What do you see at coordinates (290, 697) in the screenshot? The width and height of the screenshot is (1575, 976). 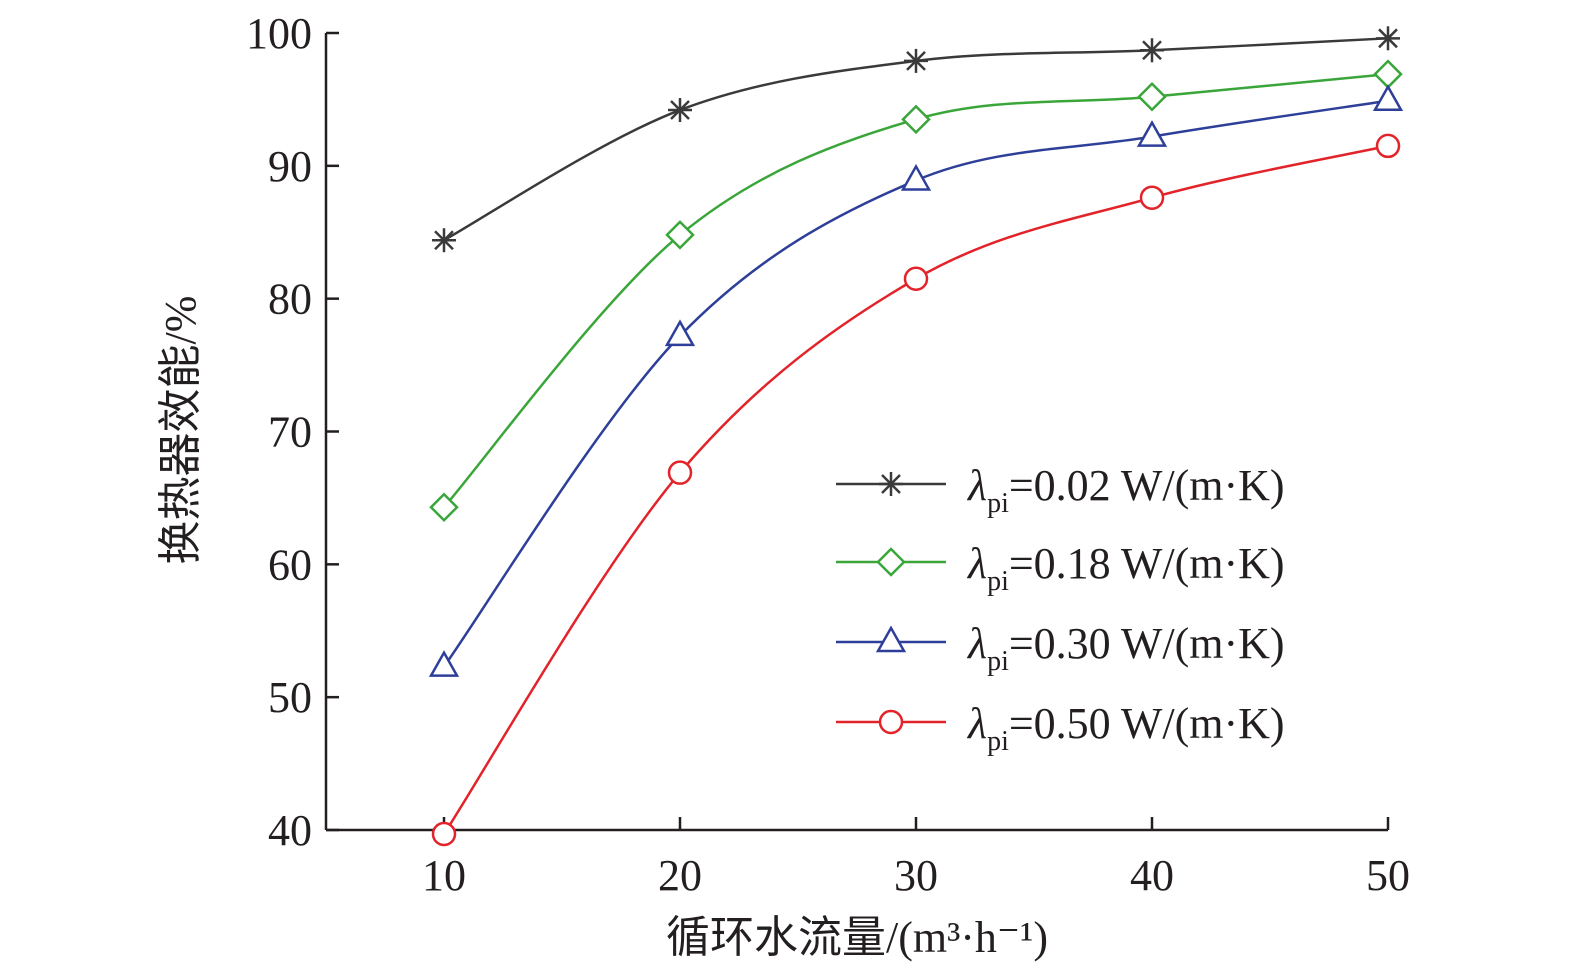 I see `y-tick-label: 50` at bounding box center [290, 697].